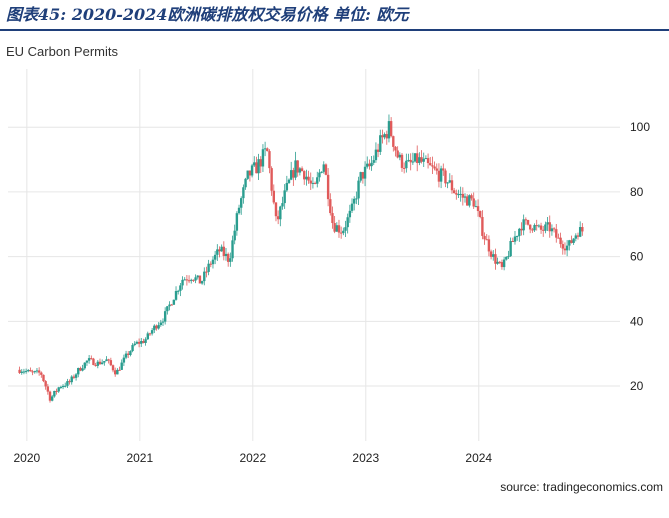  What do you see at coordinates (637, 321) in the screenshot?
I see `y-tick-label-40: 40` at bounding box center [637, 321].